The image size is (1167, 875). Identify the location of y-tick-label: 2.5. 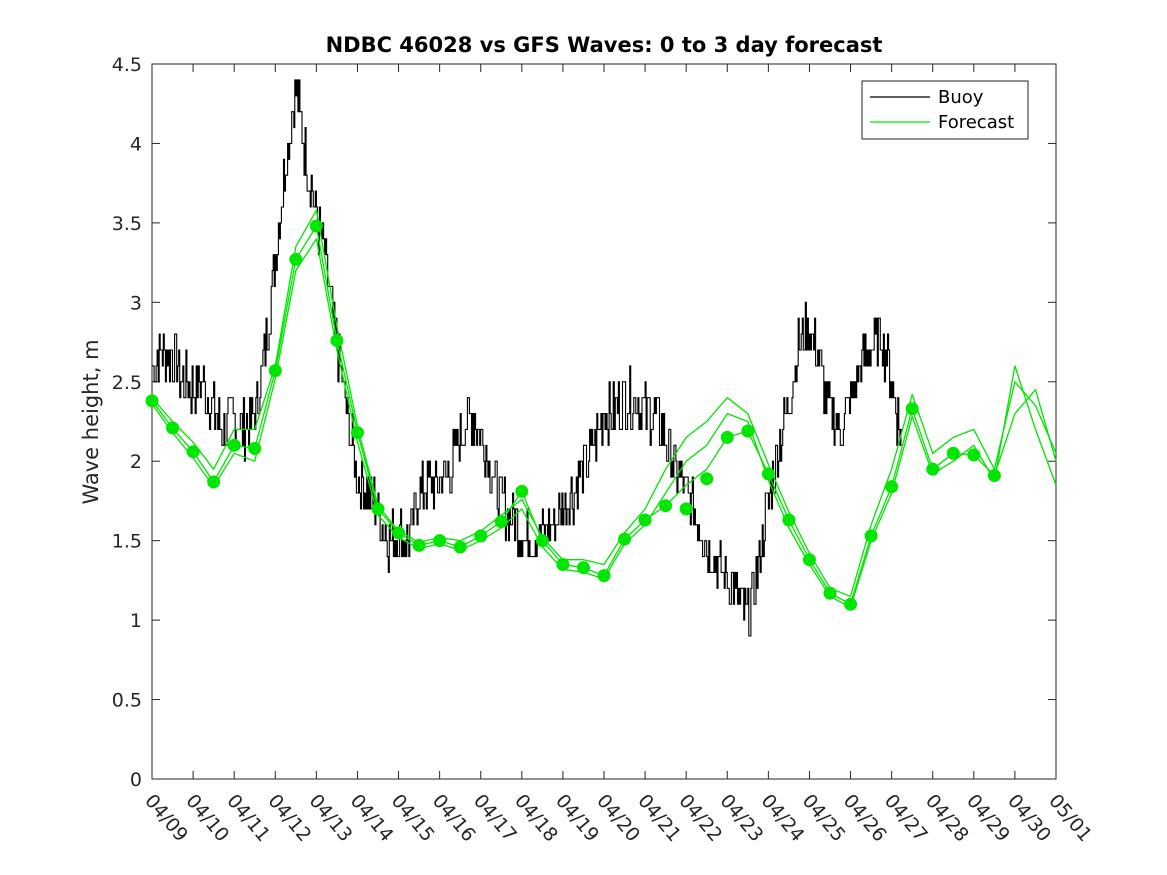
(127, 383).